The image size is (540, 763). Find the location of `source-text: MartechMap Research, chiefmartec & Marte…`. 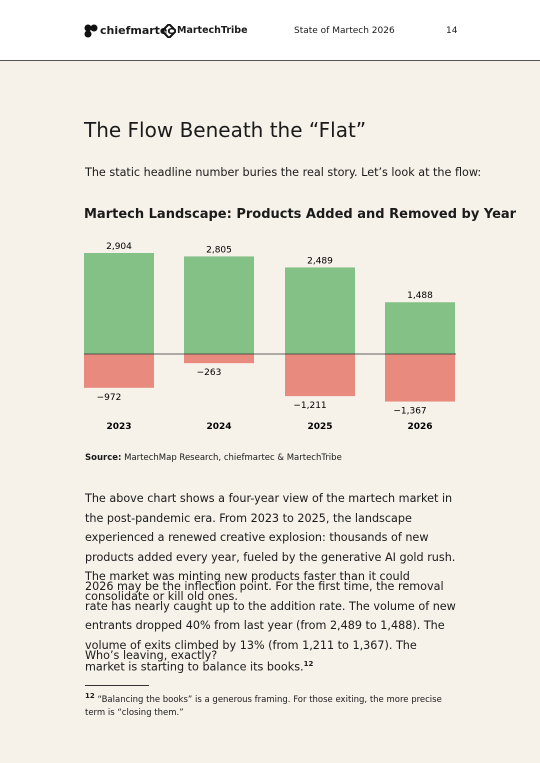

source-text: MartechMap Research, chiefmartec & Marte… is located at coordinates (233, 458).